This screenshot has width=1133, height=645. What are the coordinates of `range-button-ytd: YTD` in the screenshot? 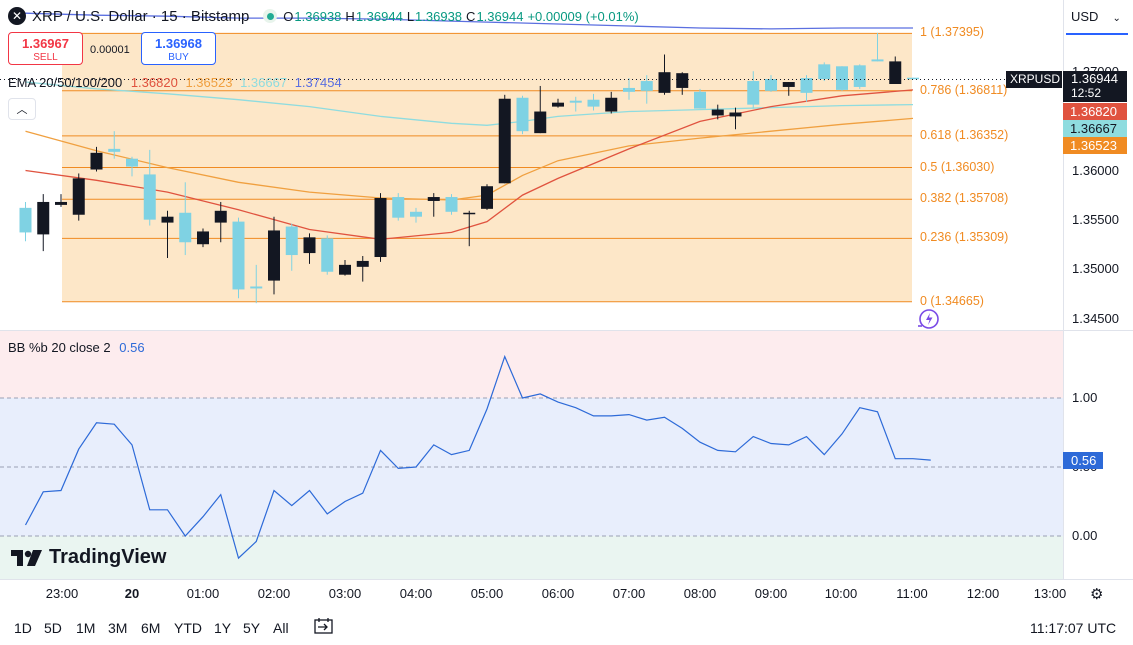 It's located at (188, 628).